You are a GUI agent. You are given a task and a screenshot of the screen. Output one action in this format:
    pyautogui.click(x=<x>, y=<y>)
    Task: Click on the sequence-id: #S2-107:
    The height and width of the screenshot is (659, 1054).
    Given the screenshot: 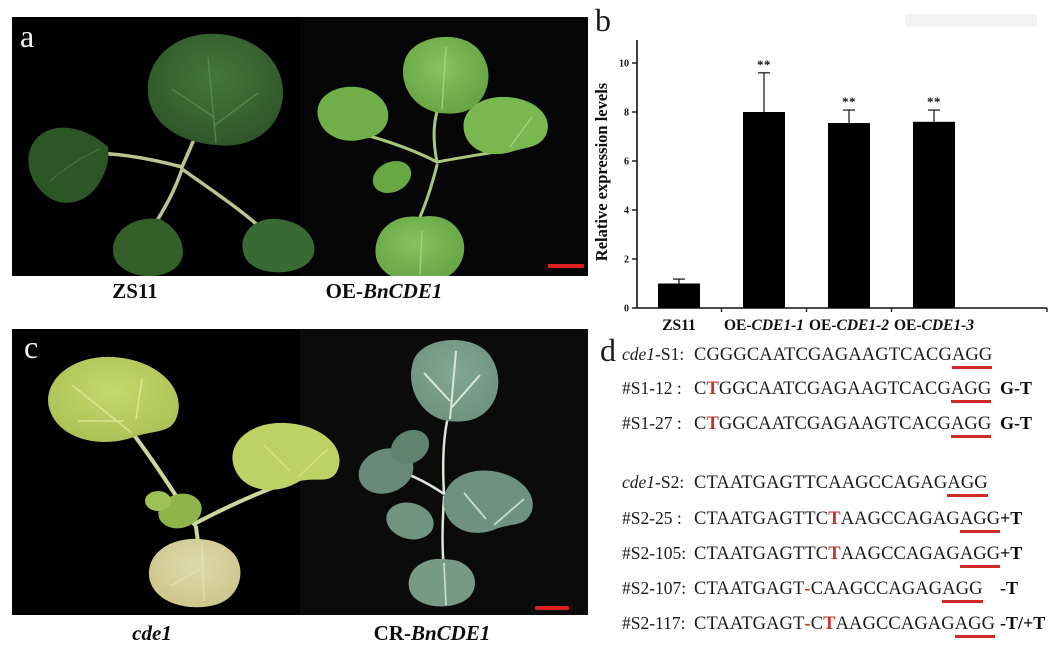 What is the action you would take?
    pyautogui.click(x=654, y=588)
    